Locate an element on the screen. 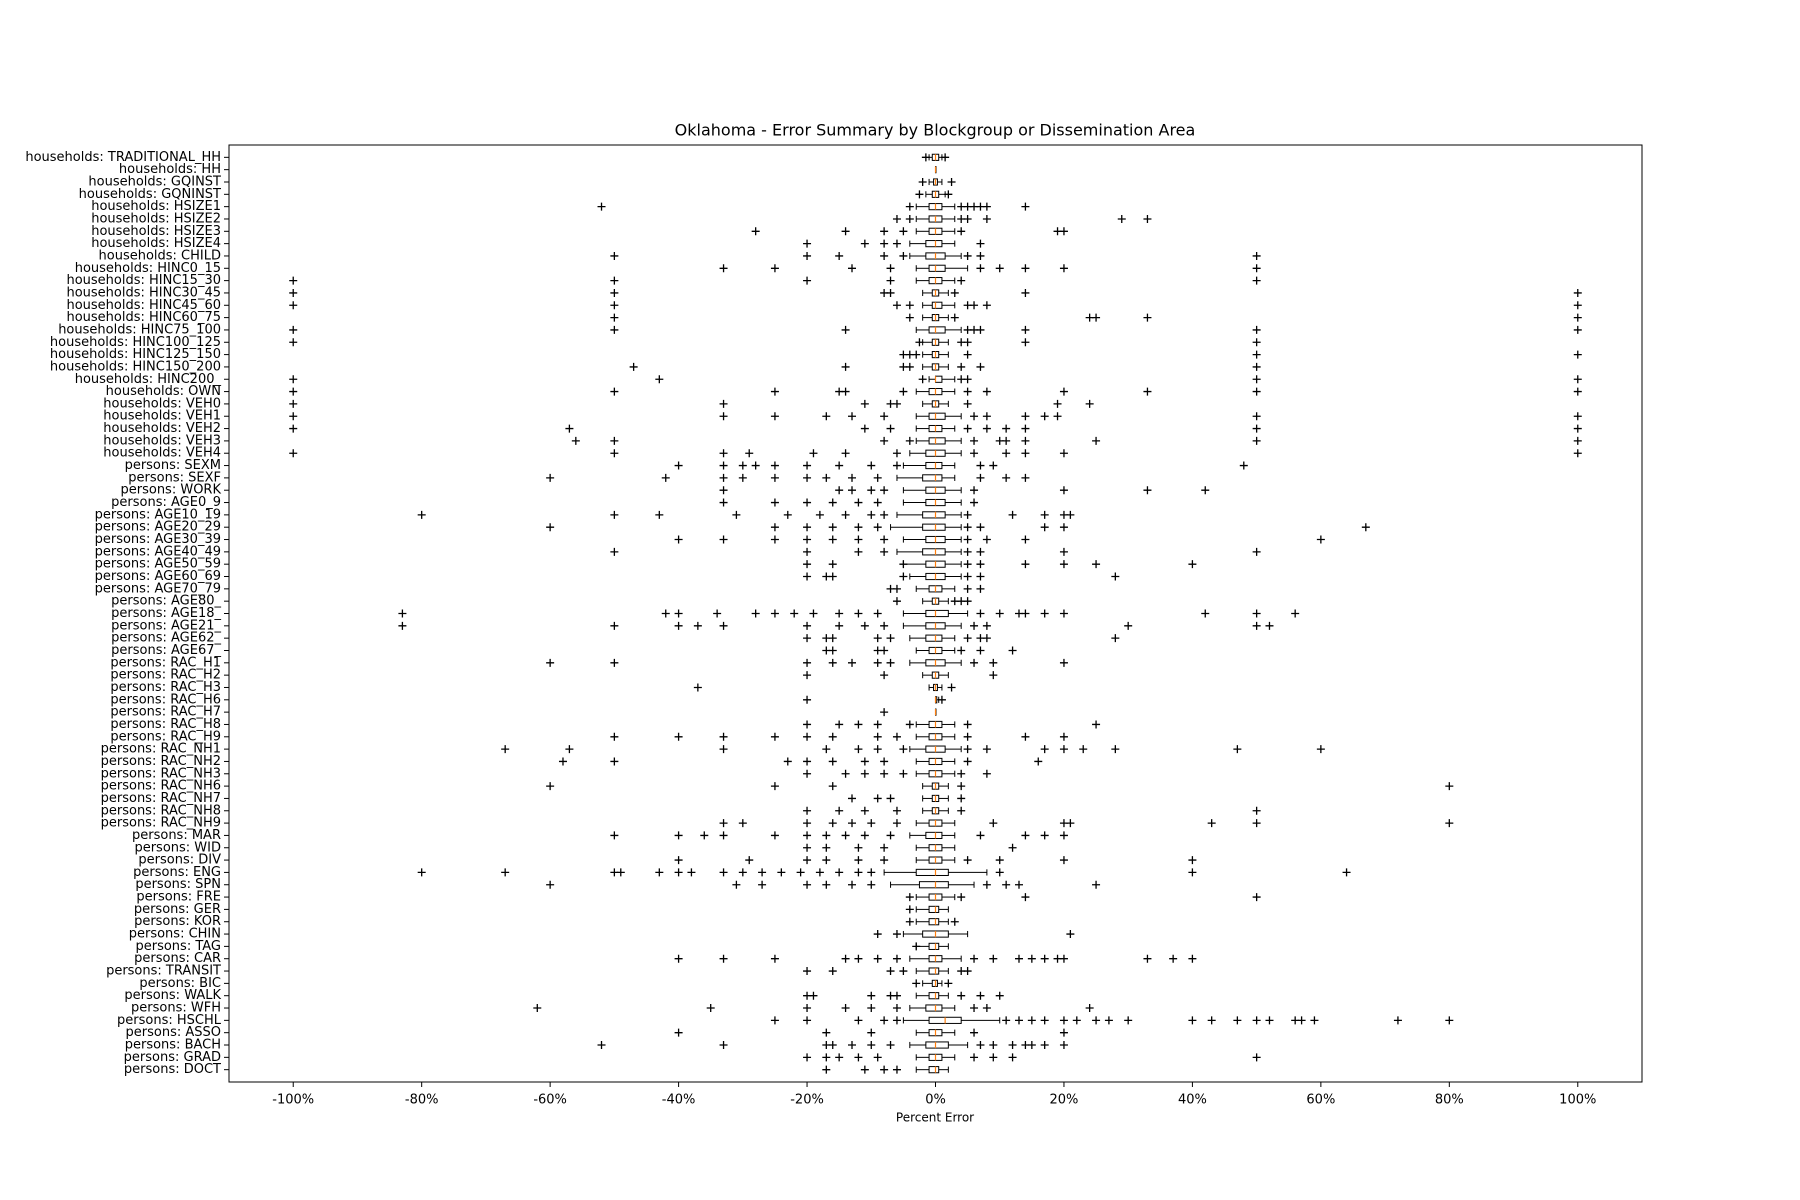  y-tick-label: households: OWN is located at coordinates (163, 391).